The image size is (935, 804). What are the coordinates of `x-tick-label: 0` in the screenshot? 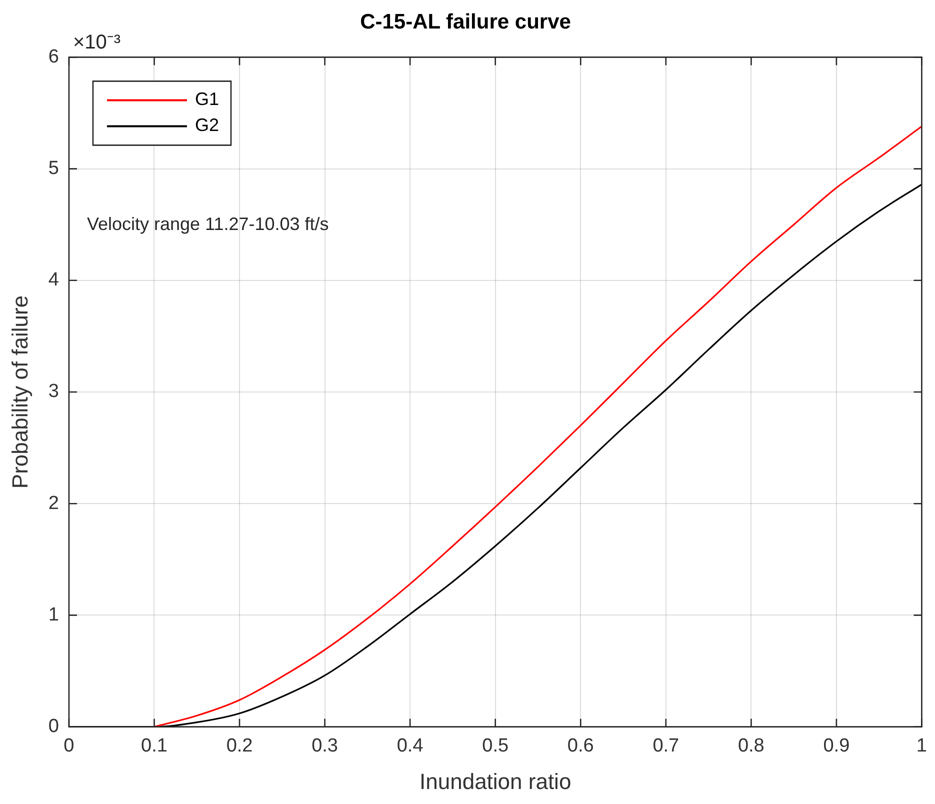 It's located at (69, 745).